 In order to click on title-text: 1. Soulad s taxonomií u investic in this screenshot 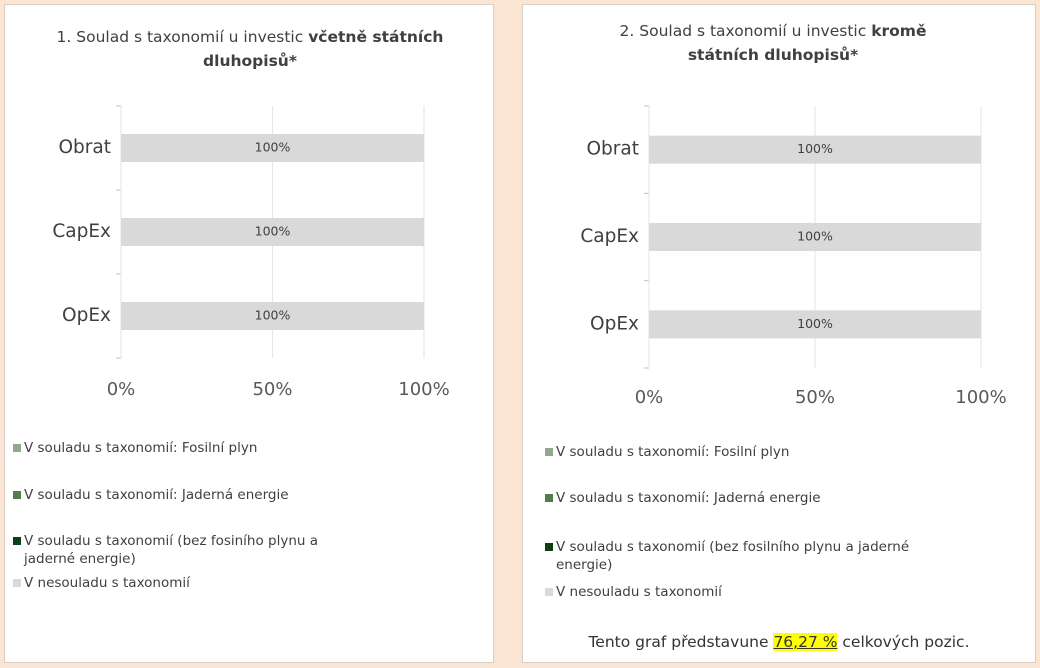, I will do `click(180, 37)`.